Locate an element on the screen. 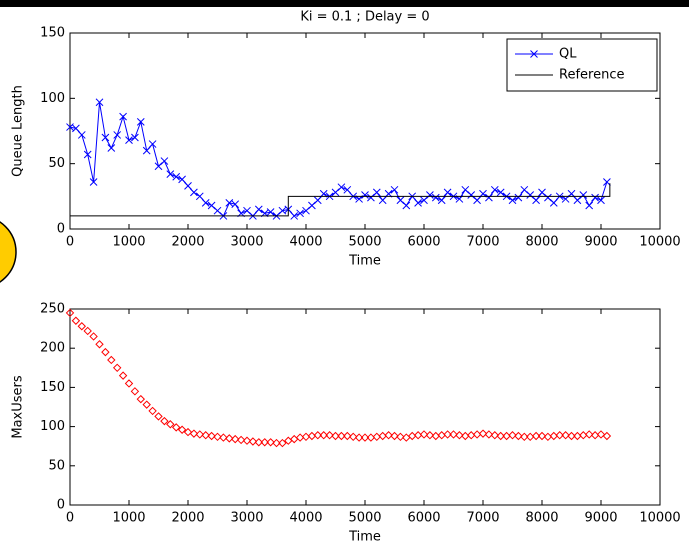 This screenshot has height=555, width=689. series-line is located at coordinates (340, 200).